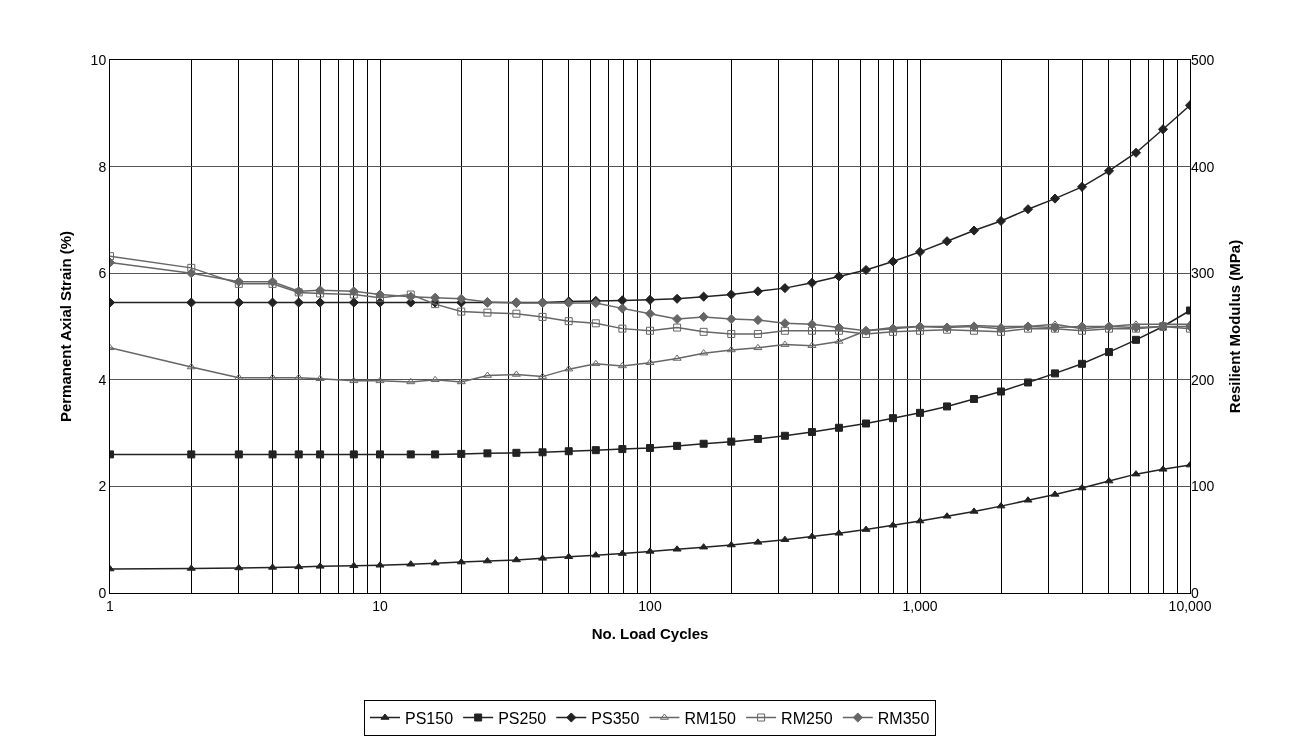  Describe the element at coordinates (1234, 326) in the screenshot. I see `y2-axis-title: Resilient Modulus (MPa)` at that location.